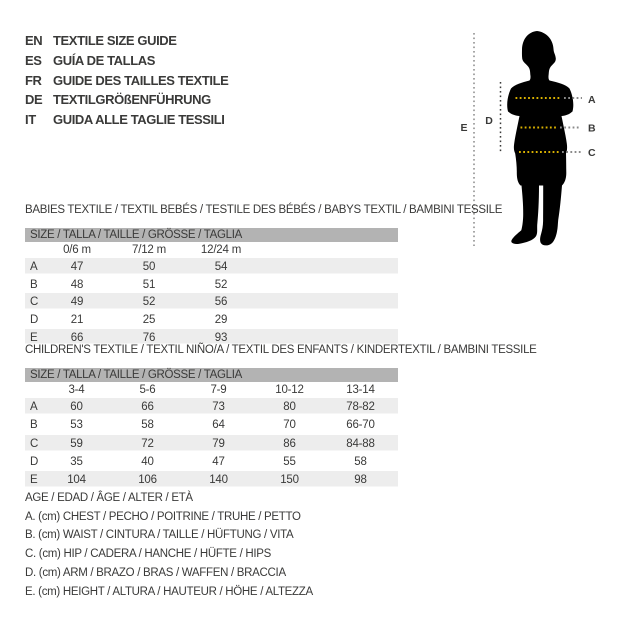  I want to click on language-row: DE TEXTILGRÖßENFÜHRUNG, so click(126, 100).